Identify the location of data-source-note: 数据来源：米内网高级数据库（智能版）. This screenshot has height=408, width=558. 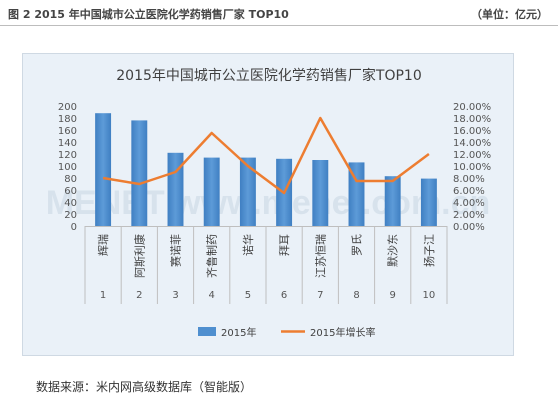
(144, 387).